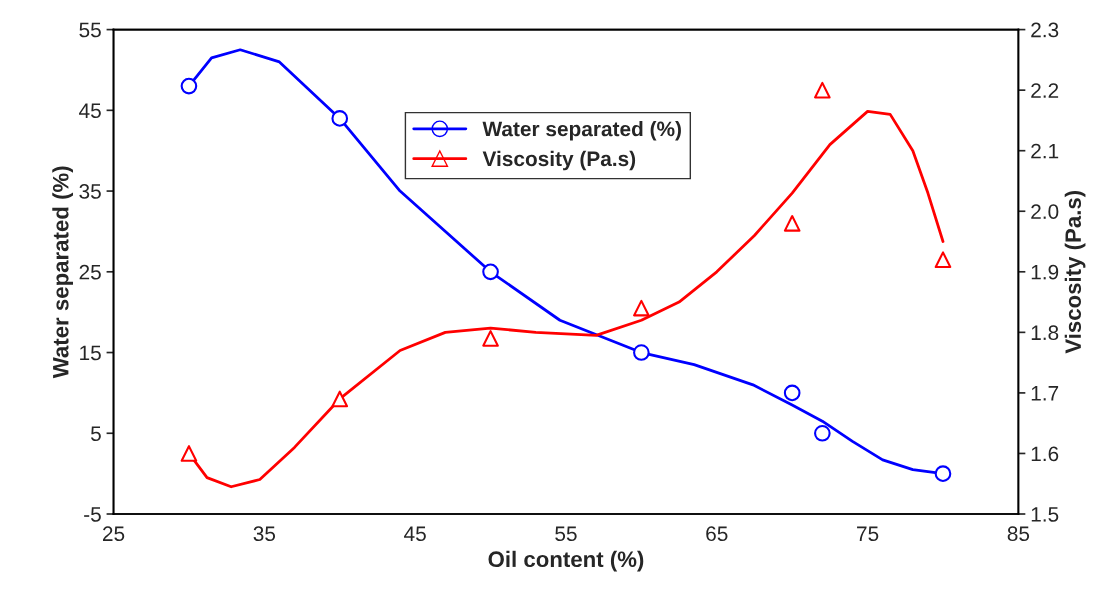 The height and width of the screenshot is (604, 1113). I want to click on y2-tick-label: 1.7, so click(1045, 393).